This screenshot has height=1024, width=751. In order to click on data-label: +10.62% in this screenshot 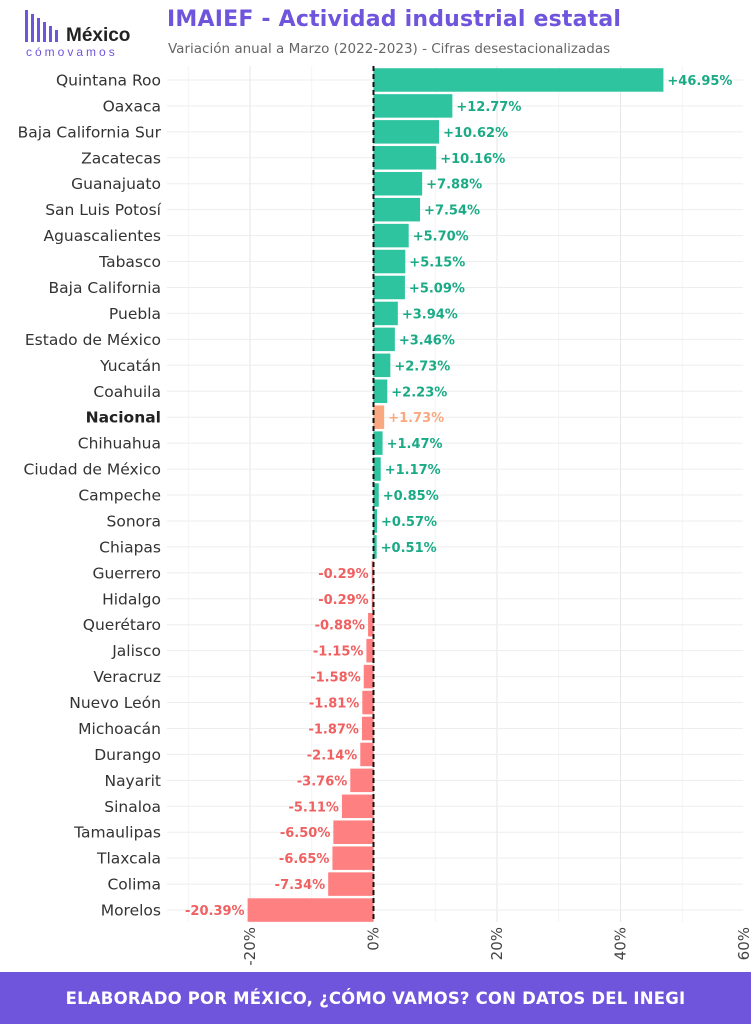, I will do `click(475, 133)`.